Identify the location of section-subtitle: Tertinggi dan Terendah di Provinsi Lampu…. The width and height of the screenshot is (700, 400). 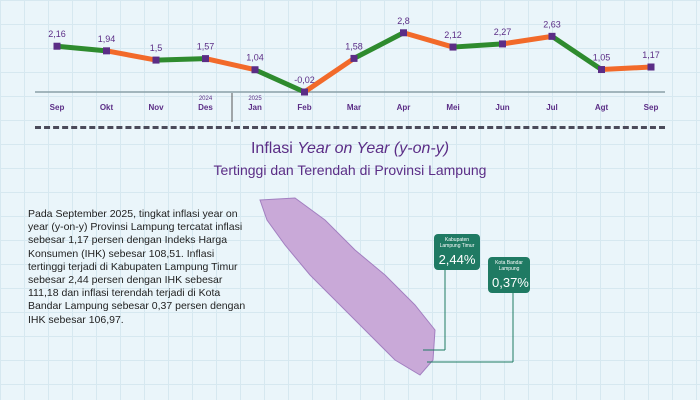
(350, 170).